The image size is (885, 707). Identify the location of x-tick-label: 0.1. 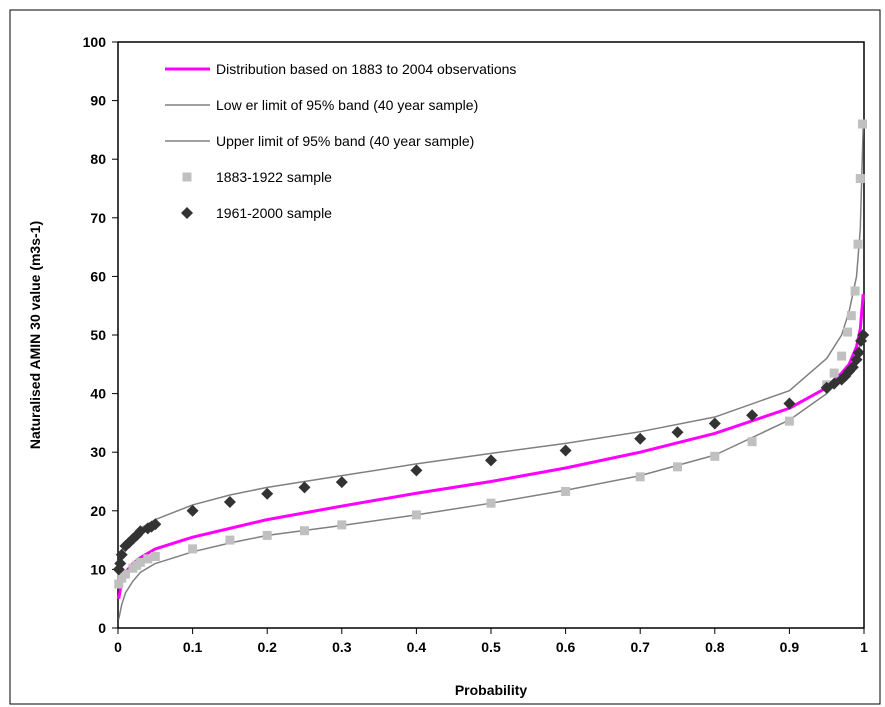
(193, 647).